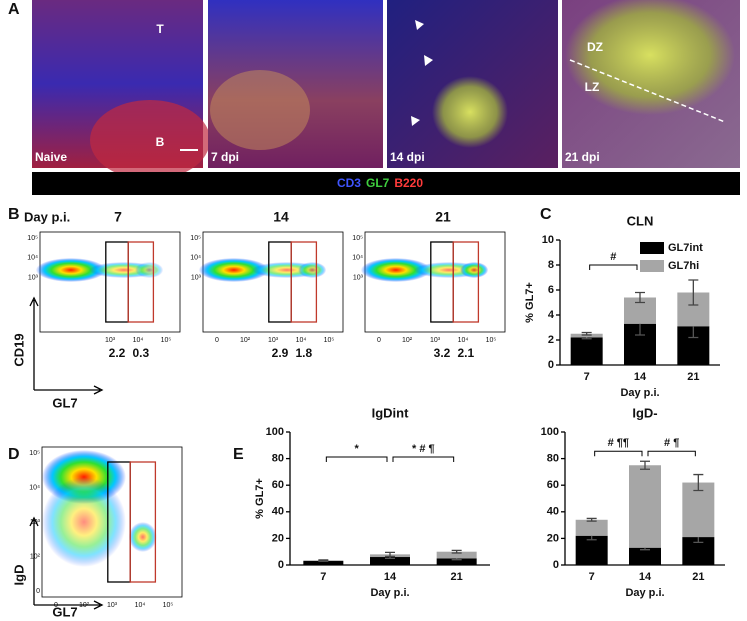 The height and width of the screenshot is (621, 747). What do you see at coordinates (443, 217) in the screenshot?
I see `day-label: 21` at bounding box center [443, 217].